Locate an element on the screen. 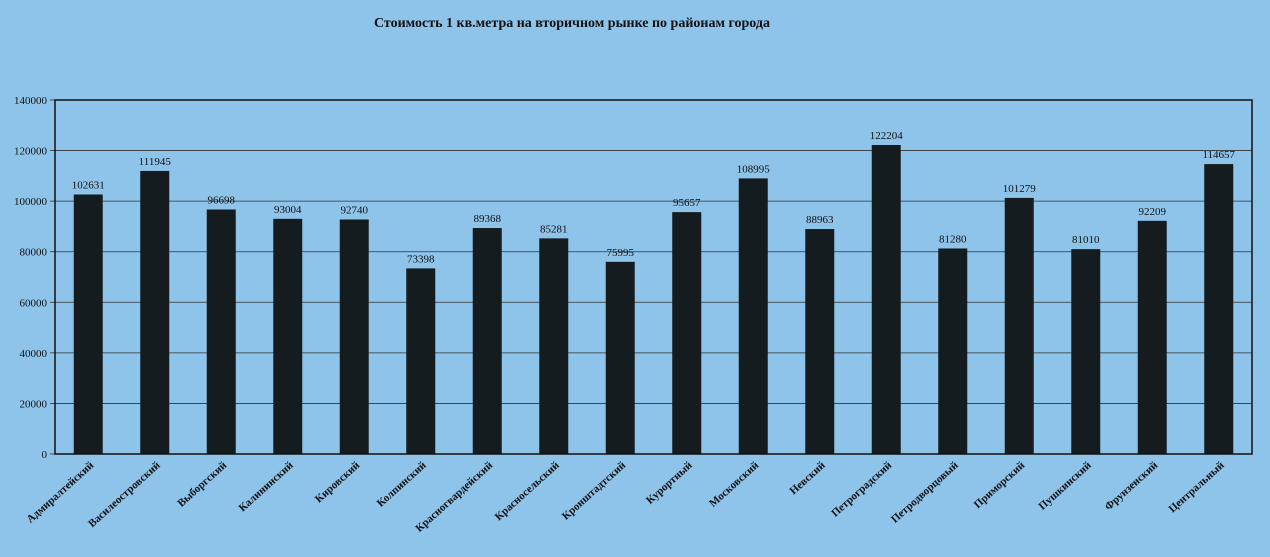 The image size is (1270, 557). y-tick-label: 100000 is located at coordinates (31, 202).